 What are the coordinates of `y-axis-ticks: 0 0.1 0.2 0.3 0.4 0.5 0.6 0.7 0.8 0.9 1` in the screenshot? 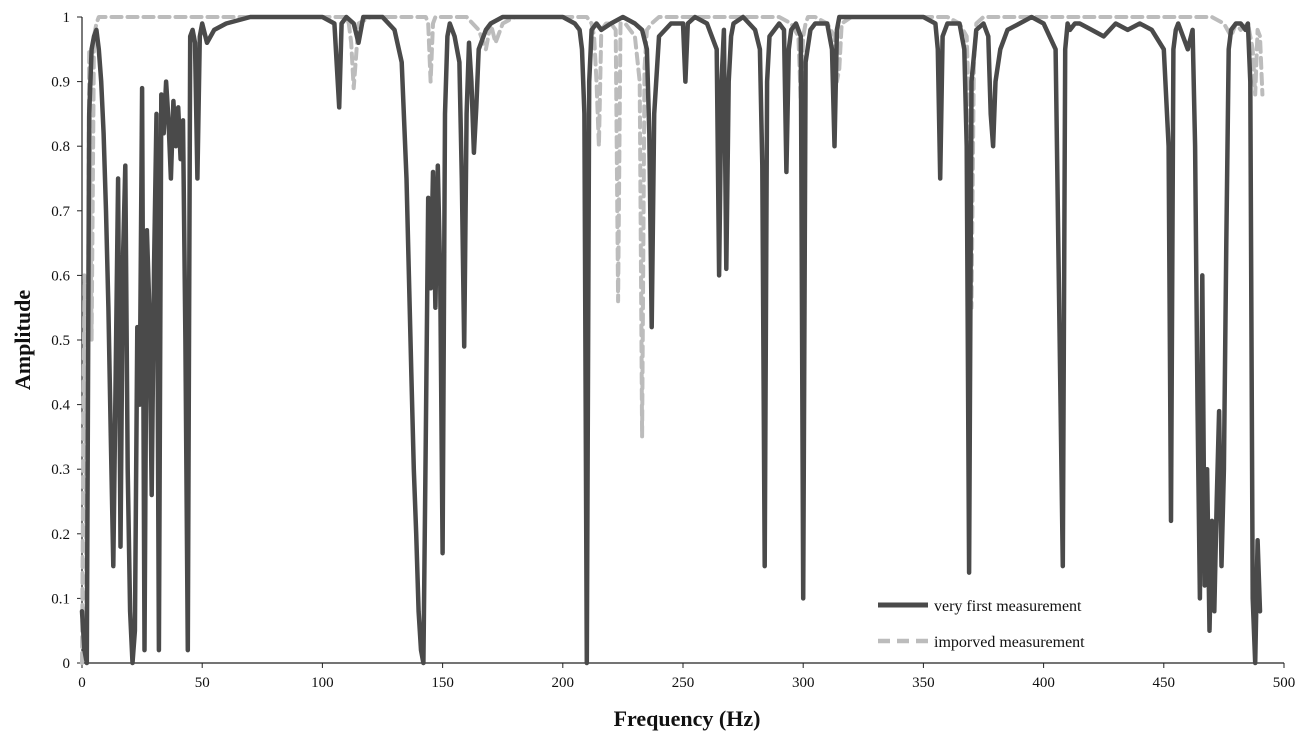 It's located at (66, 341).